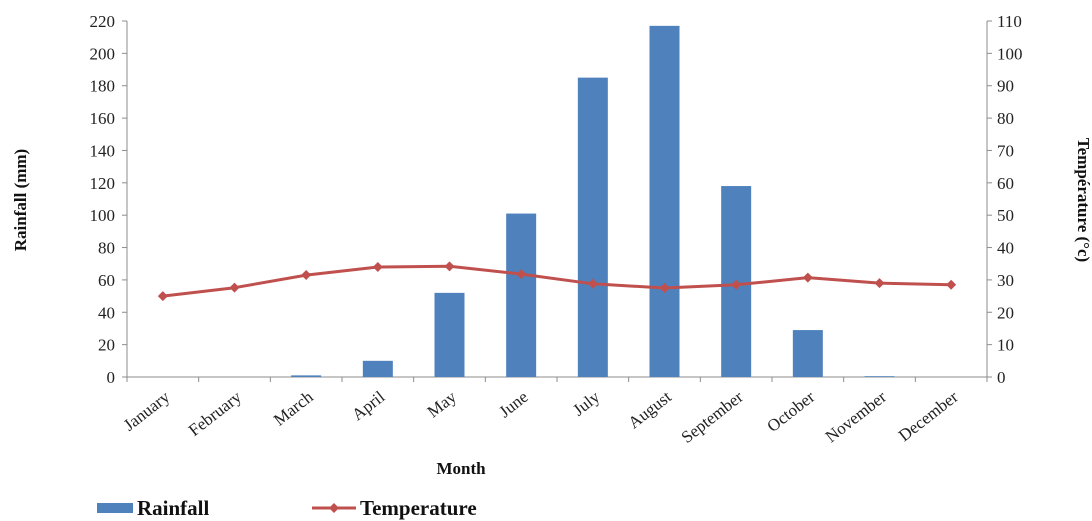 This screenshot has width=1092, height=521. What do you see at coordinates (111, 377) in the screenshot?
I see `left-tick-label: 0` at bounding box center [111, 377].